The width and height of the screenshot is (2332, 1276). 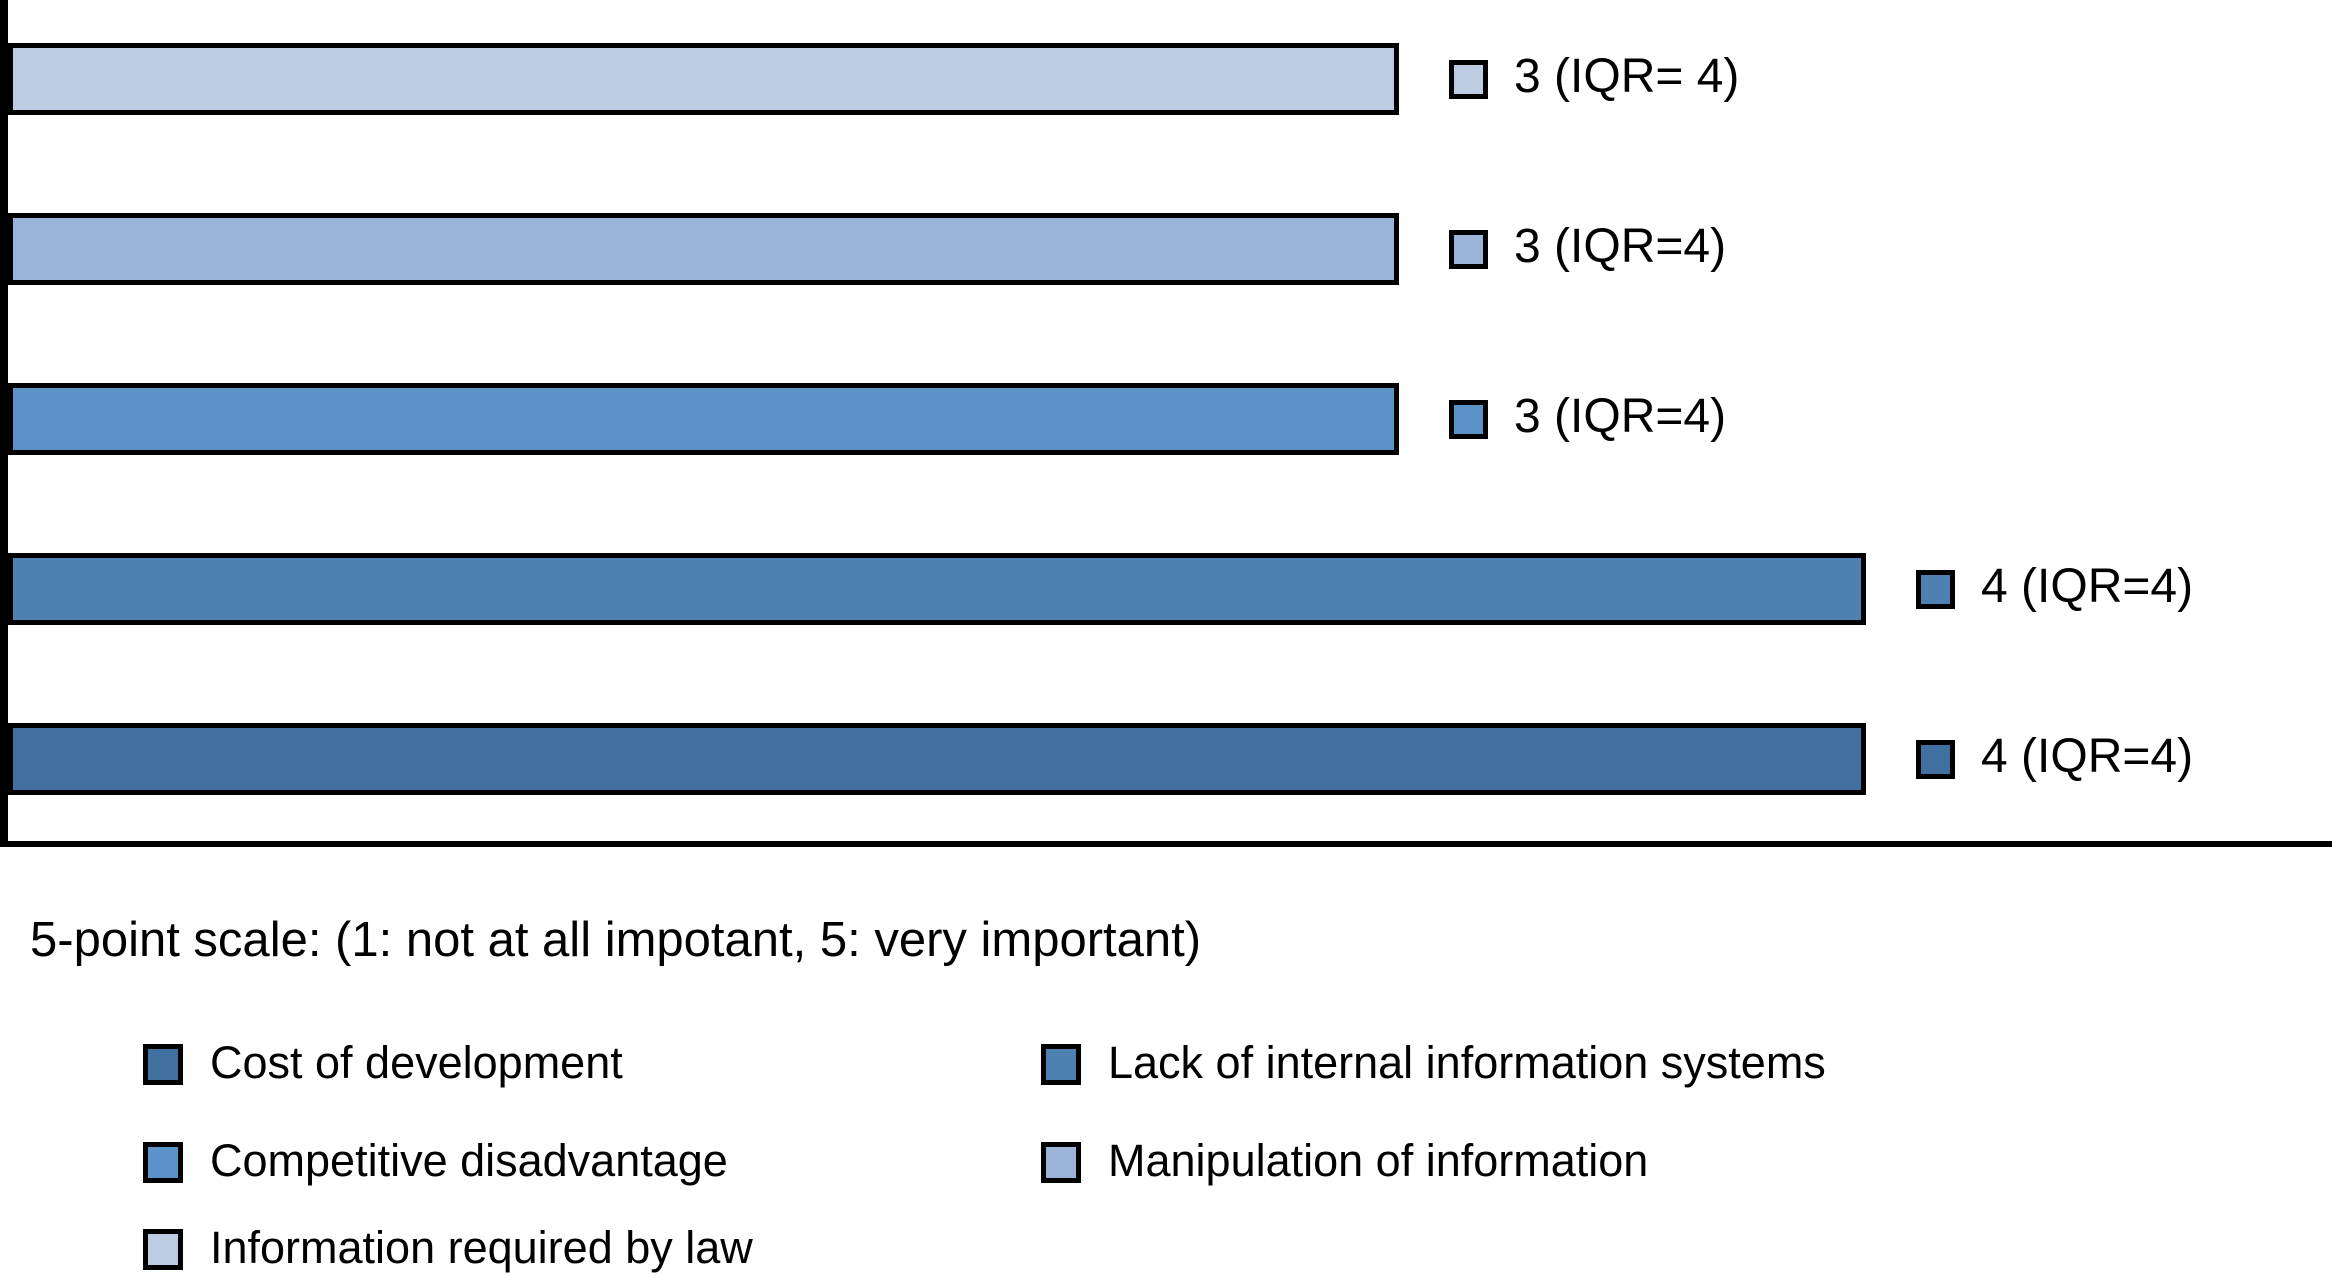 What do you see at coordinates (703, 419) in the screenshot?
I see `bar-competitive-disadvantage` at bounding box center [703, 419].